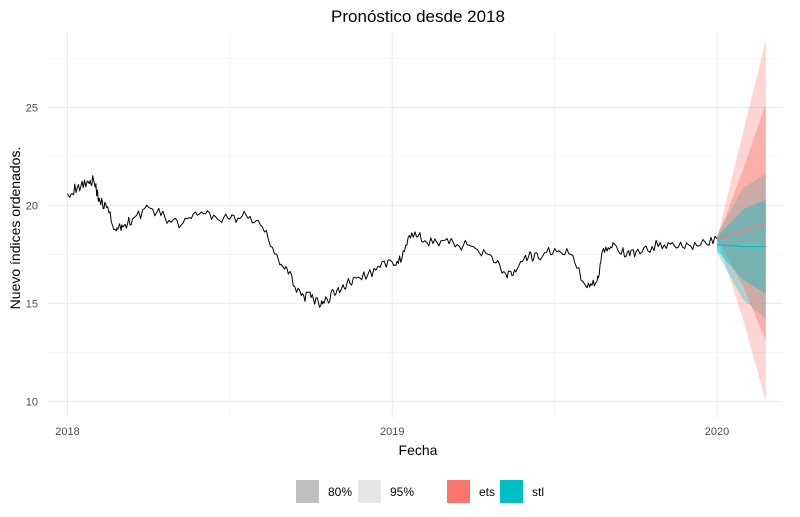 Image resolution: width=800 pixels, height=517 pixels. What do you see at coordinates (32, 304) in the screenshot?
I see `y-tick-label: 15` at bounding box center [32, 304].